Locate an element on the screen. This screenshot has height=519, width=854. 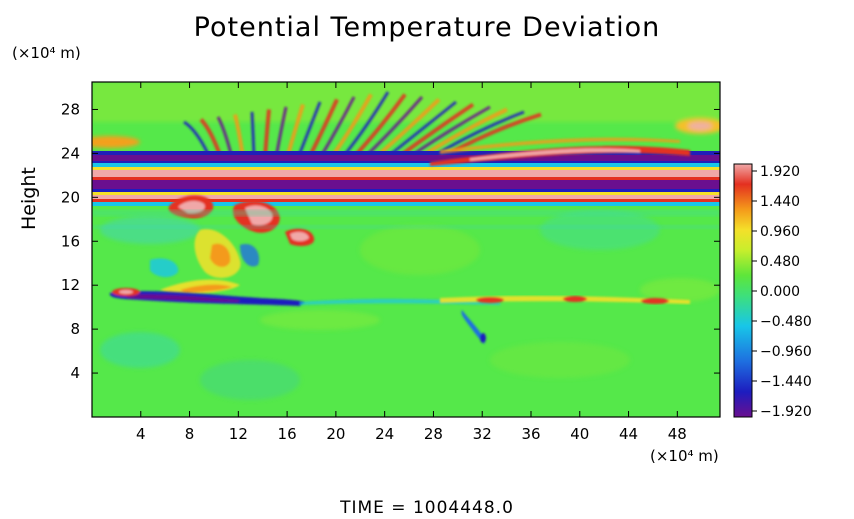
x-tick-label: 4 is located at coordinates (141, 434).